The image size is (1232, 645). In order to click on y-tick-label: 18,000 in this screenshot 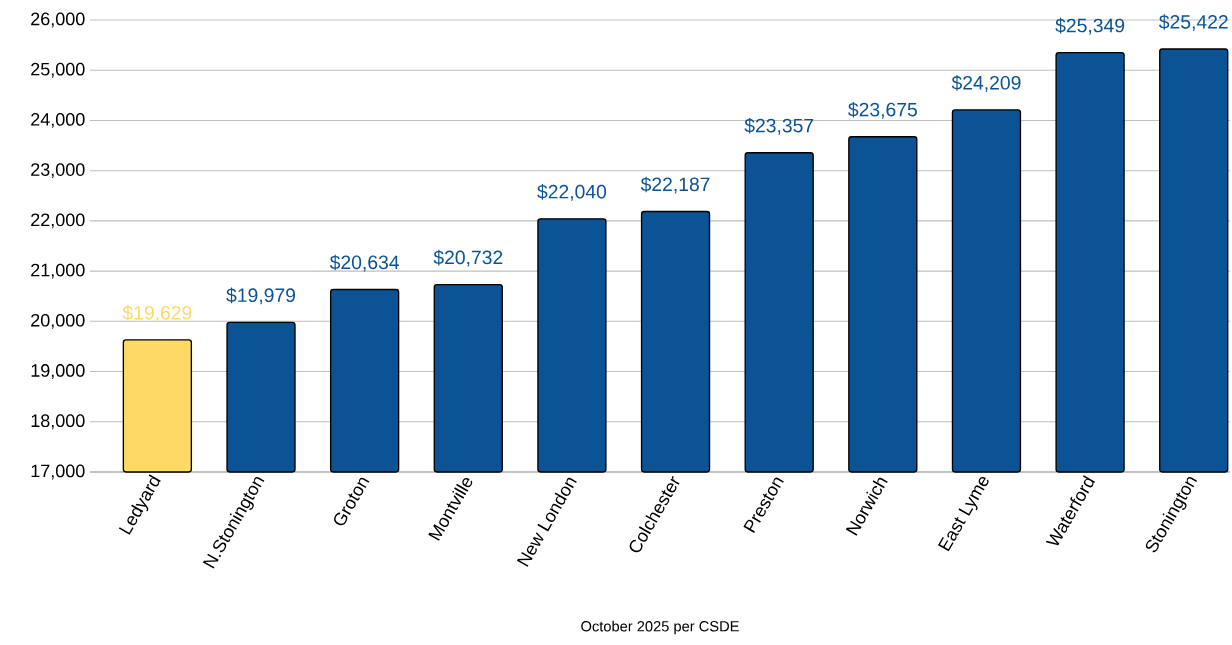, I will do `click(58, 422)`.